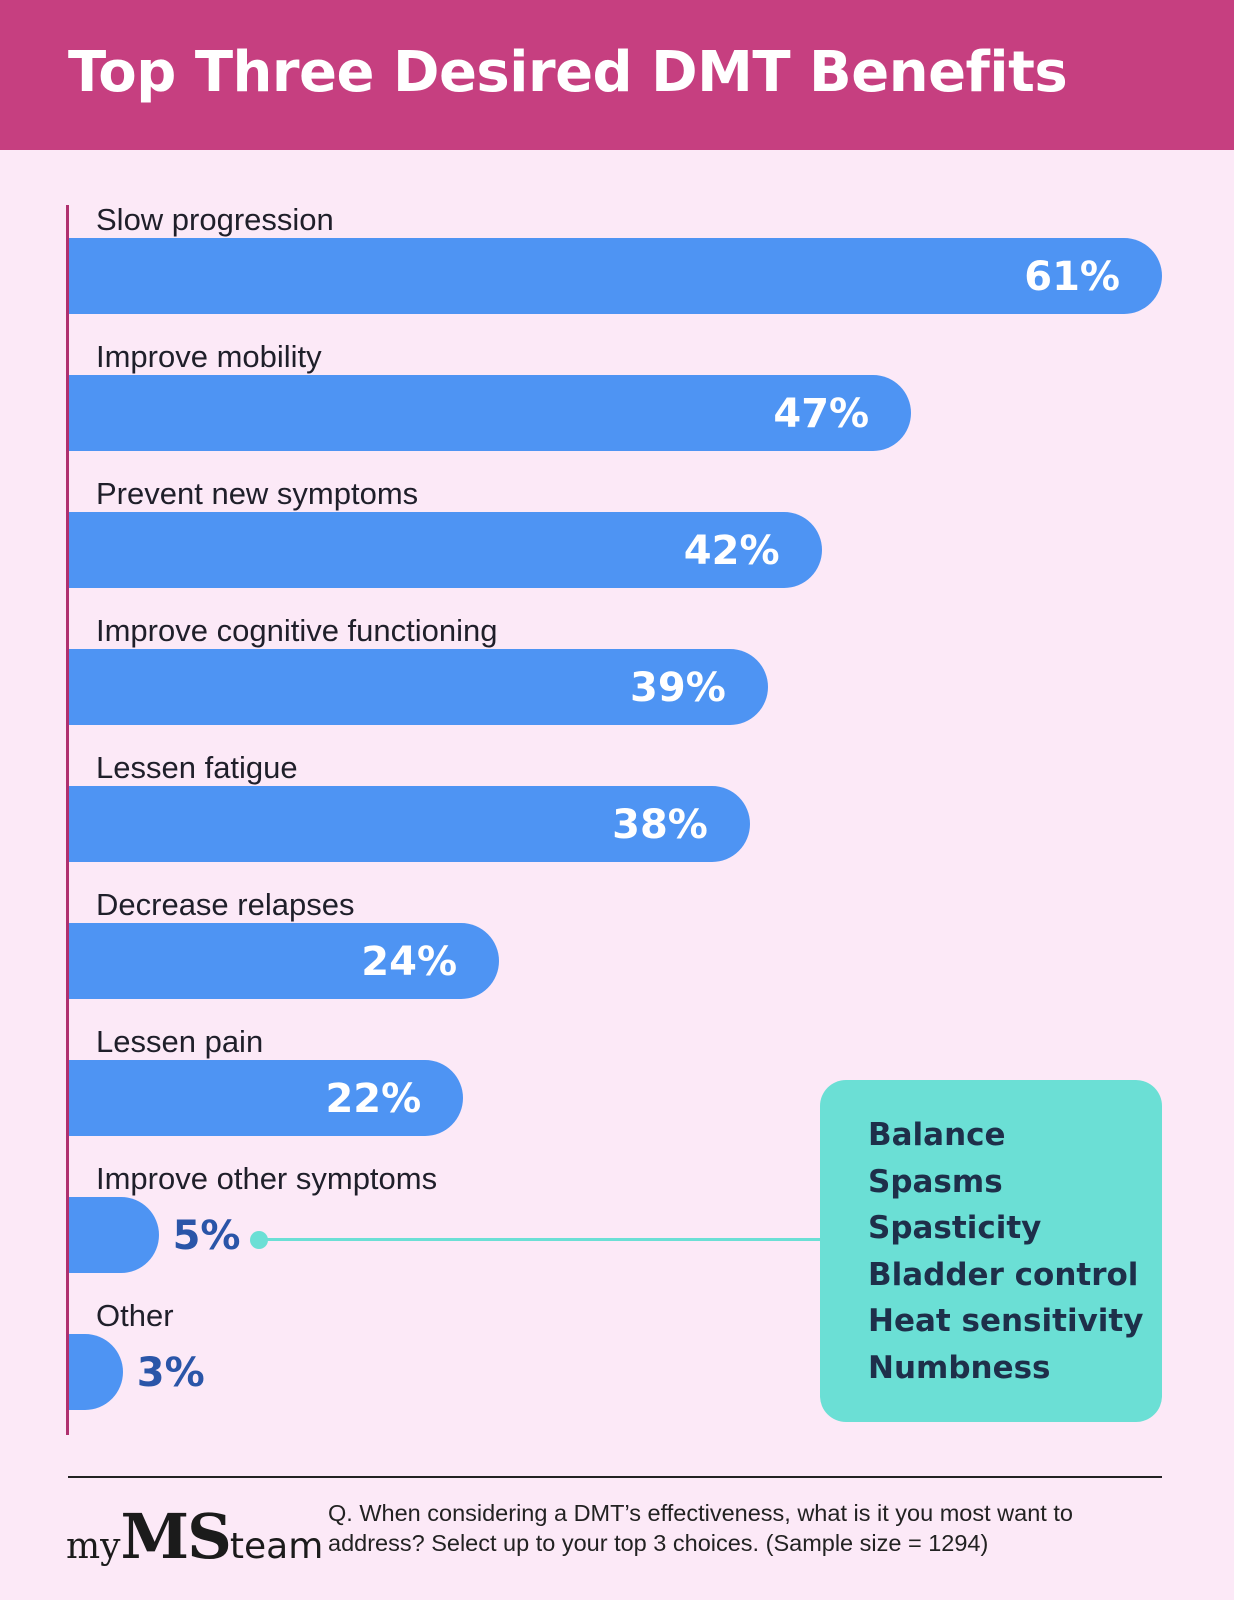 The height and width of the screenshot is (1600, 1234). Describe the element at coordinates (175, 1536) in the screenshot. I see `logo-ms: MS` at that location.